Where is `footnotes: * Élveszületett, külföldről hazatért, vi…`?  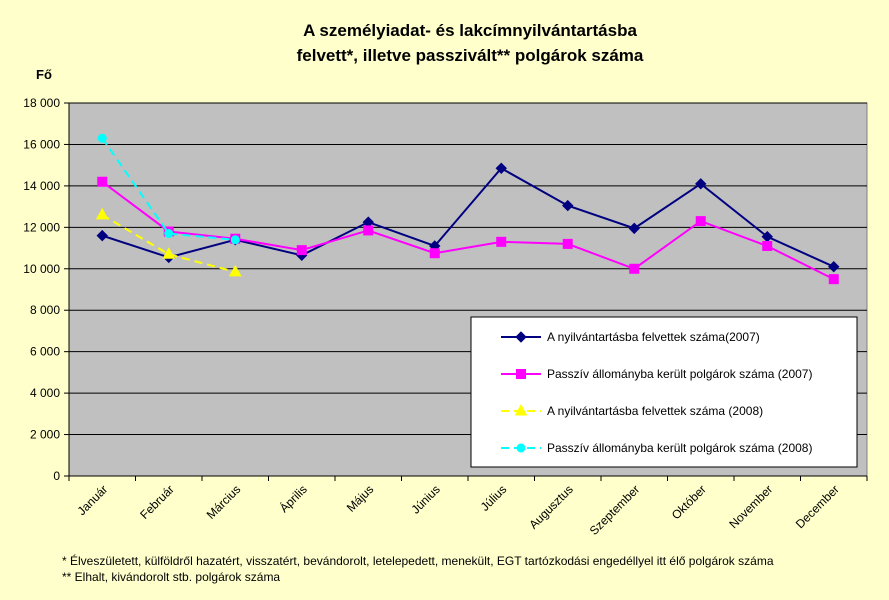 footnotes: * Élveszületett, külföldről hazatért, vi… is located at coordinates (418, 569).